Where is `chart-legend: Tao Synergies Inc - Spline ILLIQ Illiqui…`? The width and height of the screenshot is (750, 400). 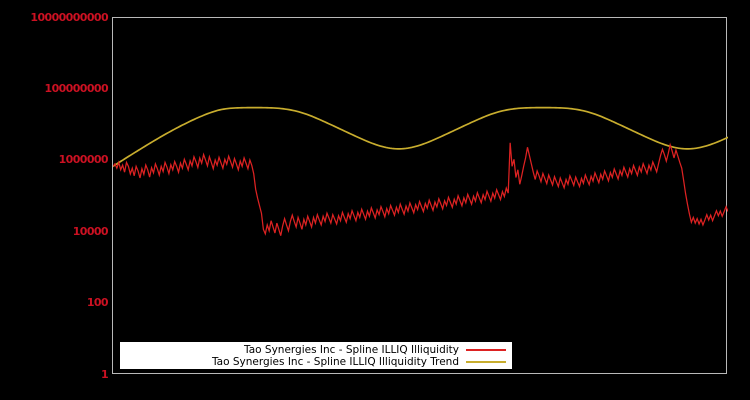 chart-legend: Tao Synergies Inc - Spline ILLIQ Illiqui… is located at coordinates (316, 355).